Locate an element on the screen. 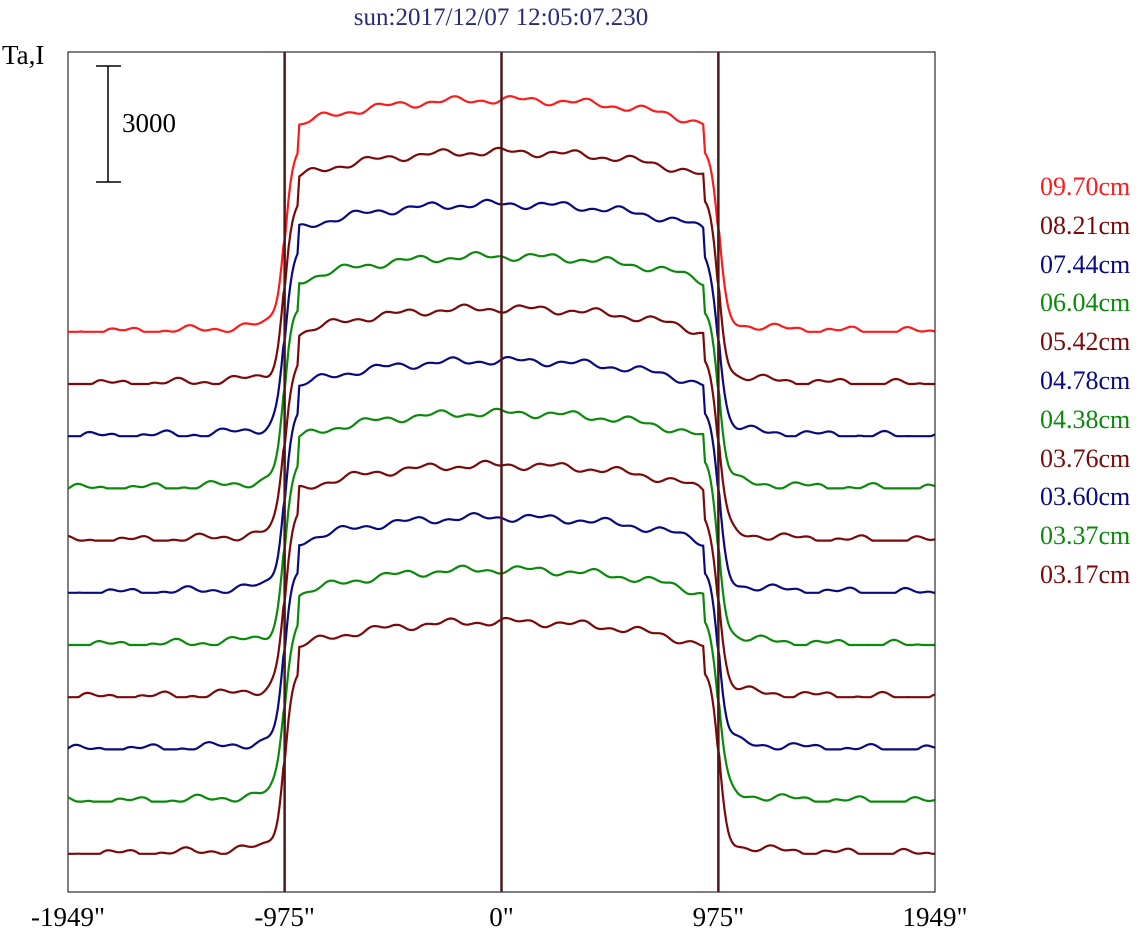 Image resolution: width=1147 pixels, height=941 pixels. x-tick-label: 1949" is located at coordinates (935, 917).